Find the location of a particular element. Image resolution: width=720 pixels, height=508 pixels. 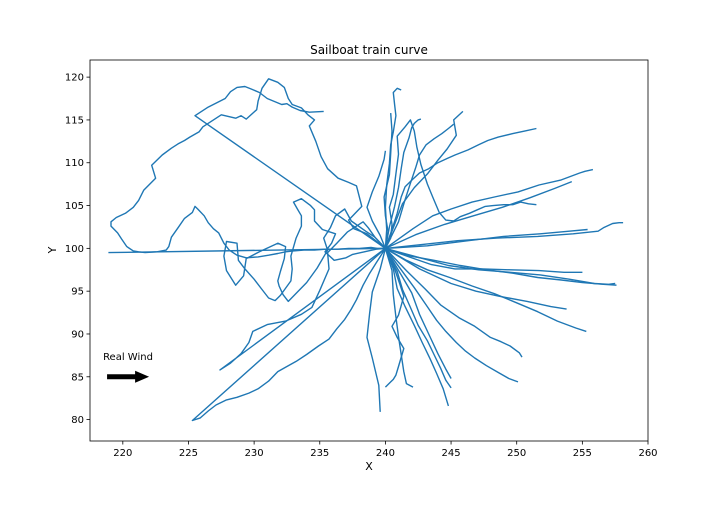

x-axis-label: X is located at coordinates (369, 466).